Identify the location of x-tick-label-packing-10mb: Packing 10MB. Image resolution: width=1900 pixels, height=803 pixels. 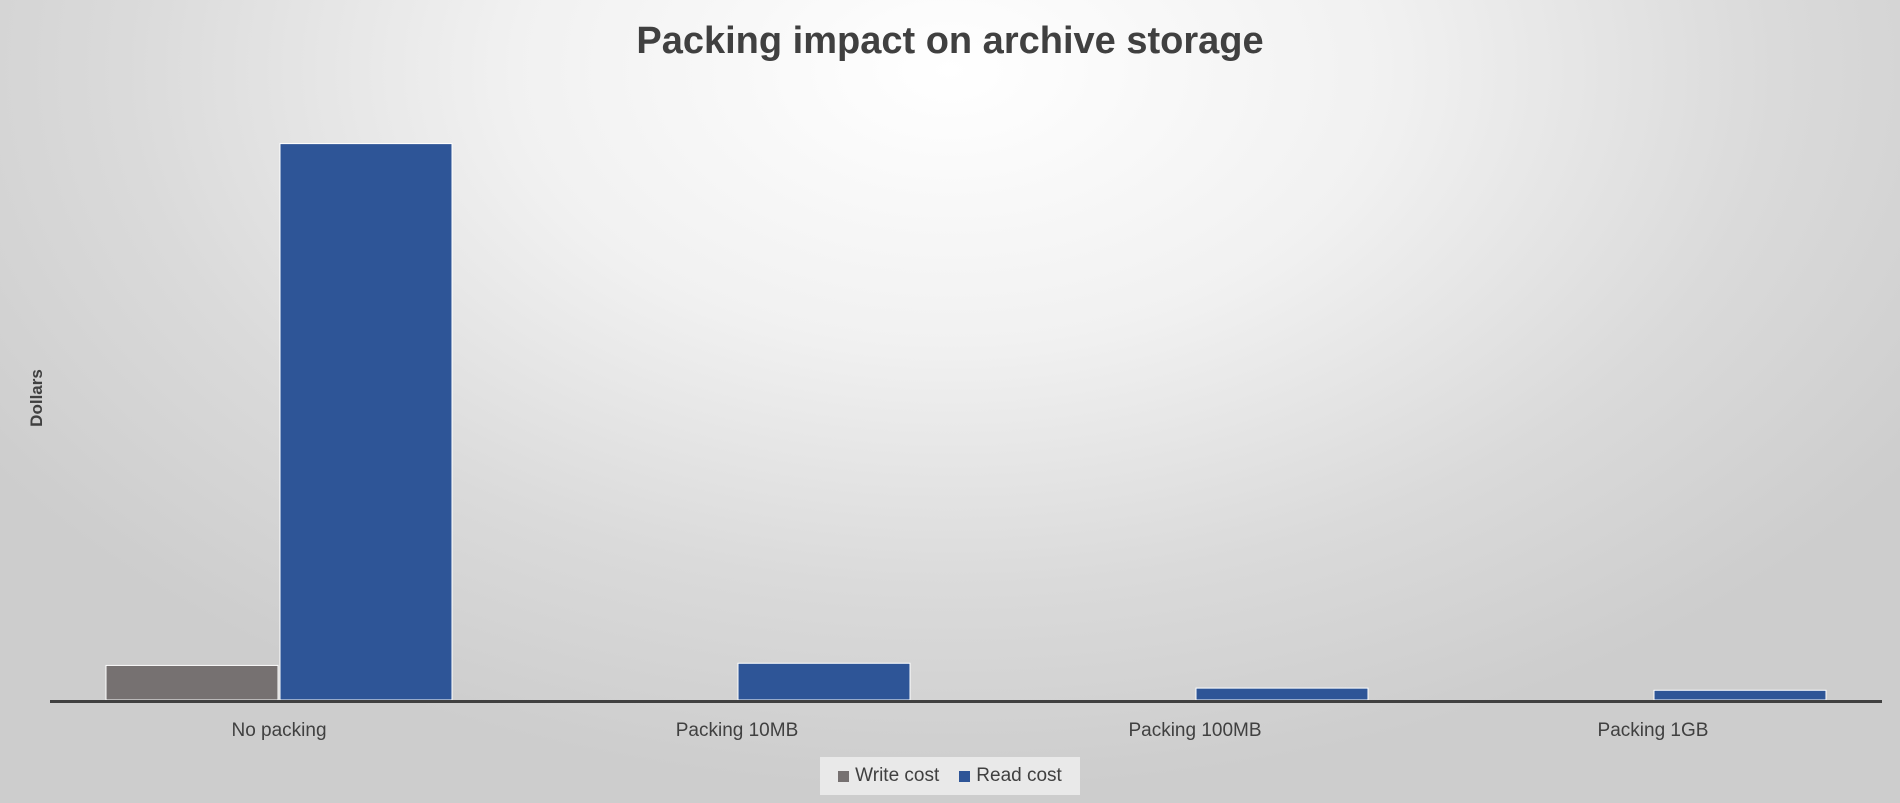
(737, 730).